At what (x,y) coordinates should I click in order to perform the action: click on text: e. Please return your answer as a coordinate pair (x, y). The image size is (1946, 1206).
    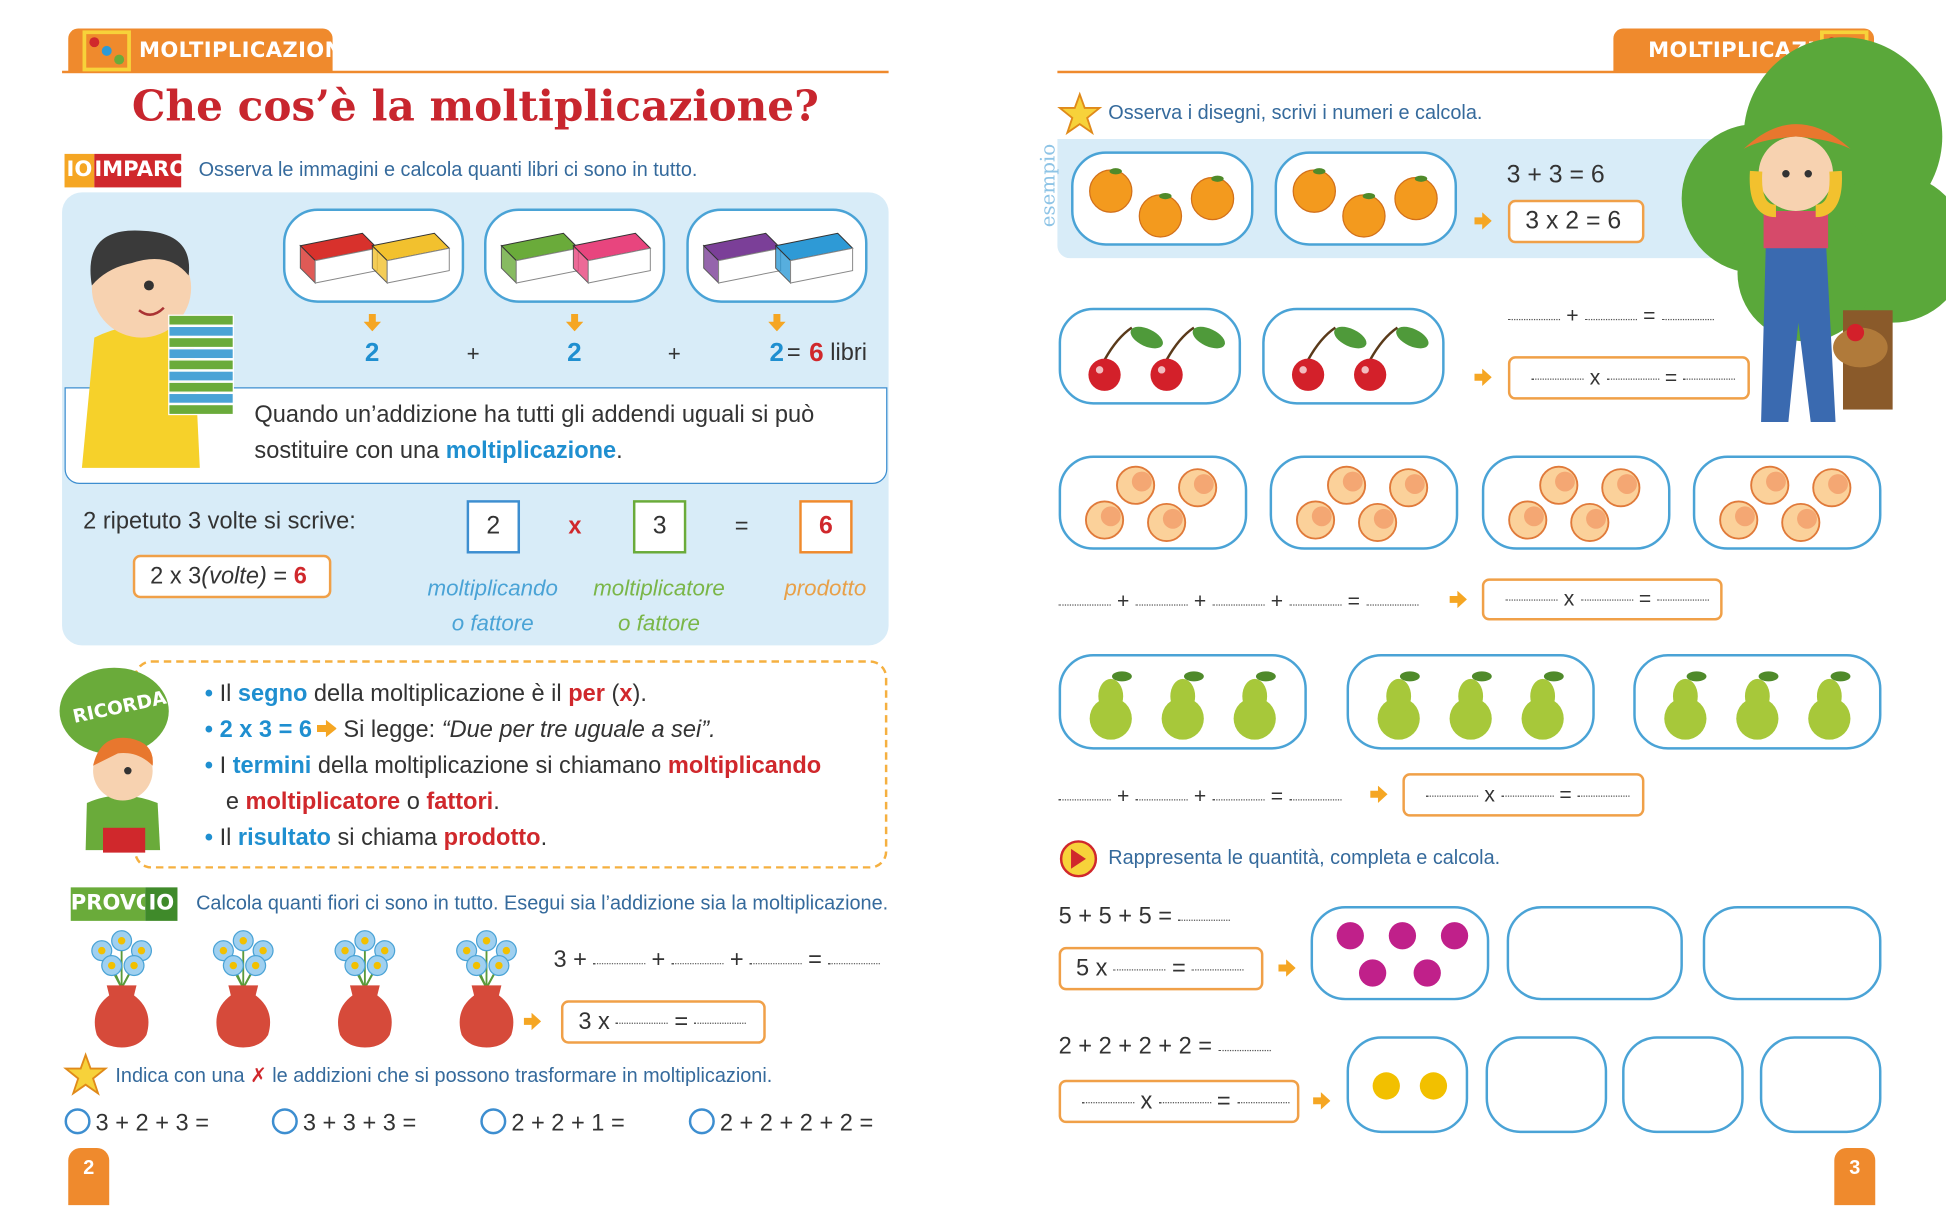
    Looking at the image, I should click on (235, 802).